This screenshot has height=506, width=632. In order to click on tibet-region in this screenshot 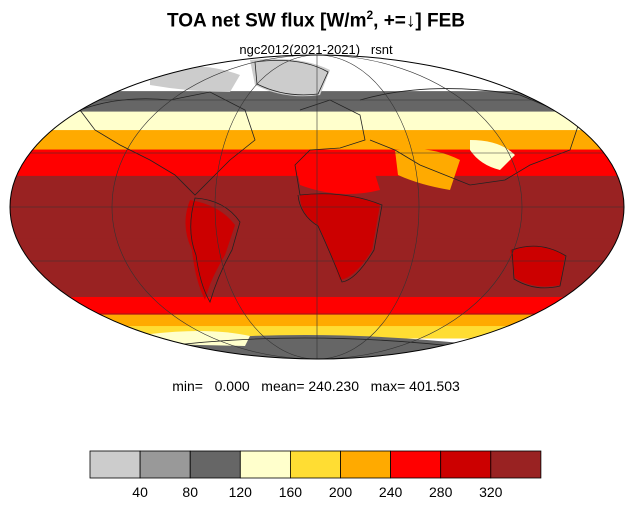, I will do `click(492, 155)`.